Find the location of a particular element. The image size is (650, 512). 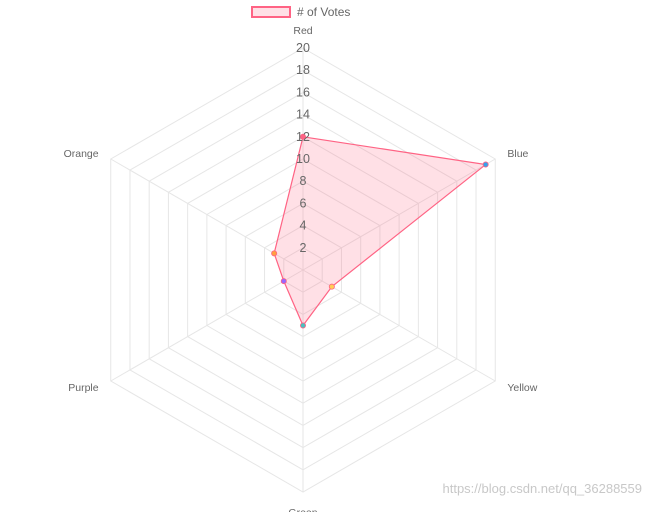

axis-label-blue: Blue is located at coordinates (517, 154).